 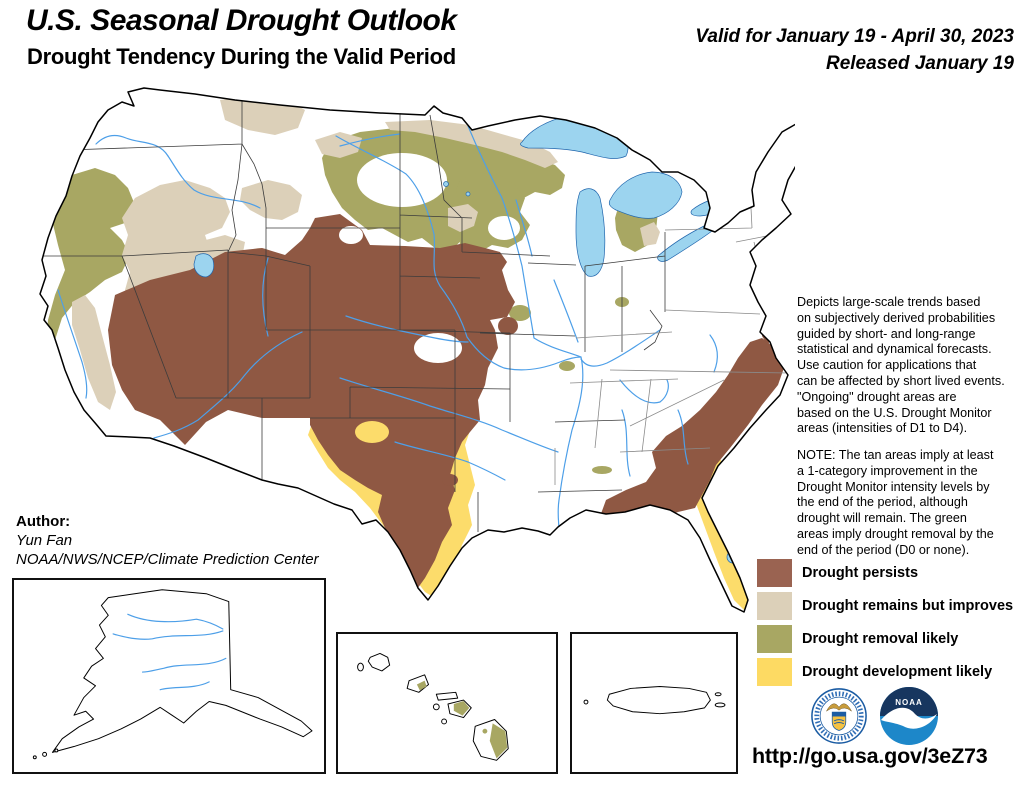 What do you see at coordinates (909, 702) in the screenshot?
I see `noaa-logo-text: NOAA` at bounding box center [909, 702].